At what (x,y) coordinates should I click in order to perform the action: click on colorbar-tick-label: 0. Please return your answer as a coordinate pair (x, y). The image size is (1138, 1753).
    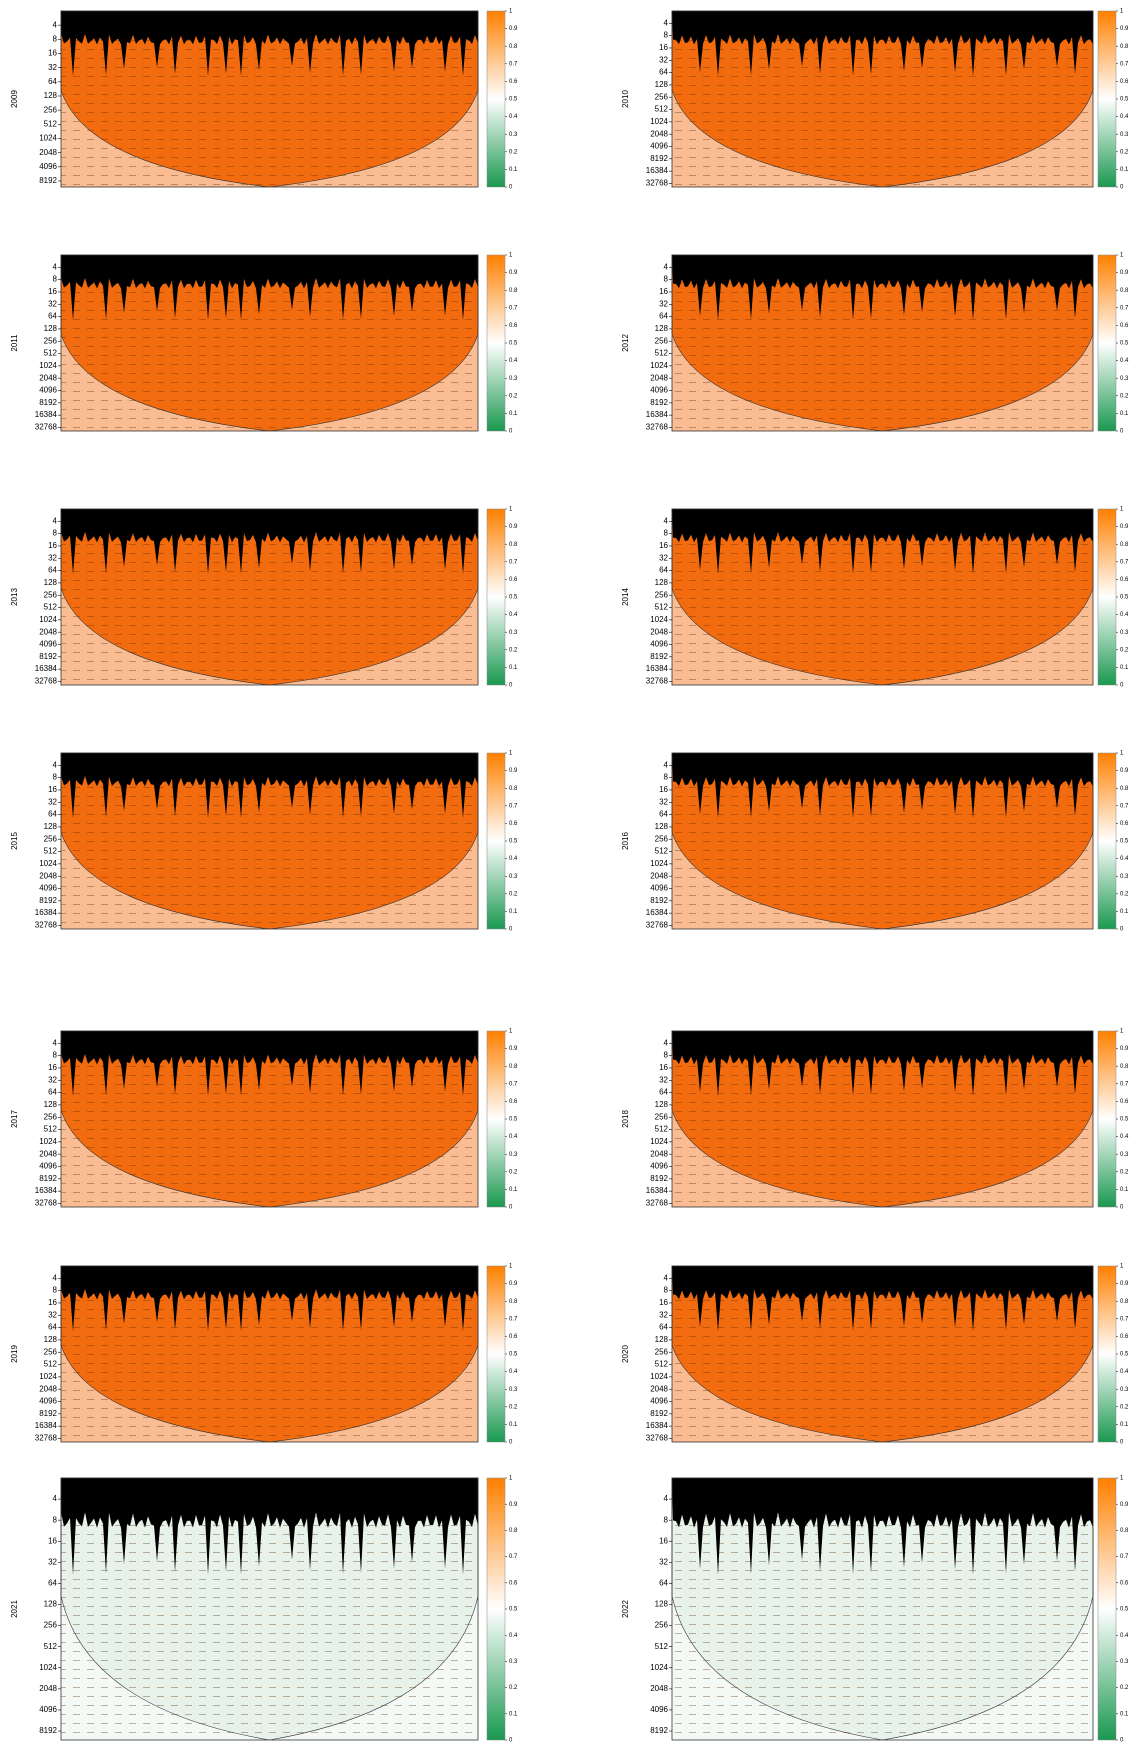
    Looking at the image, I should click on (1122, 1443).